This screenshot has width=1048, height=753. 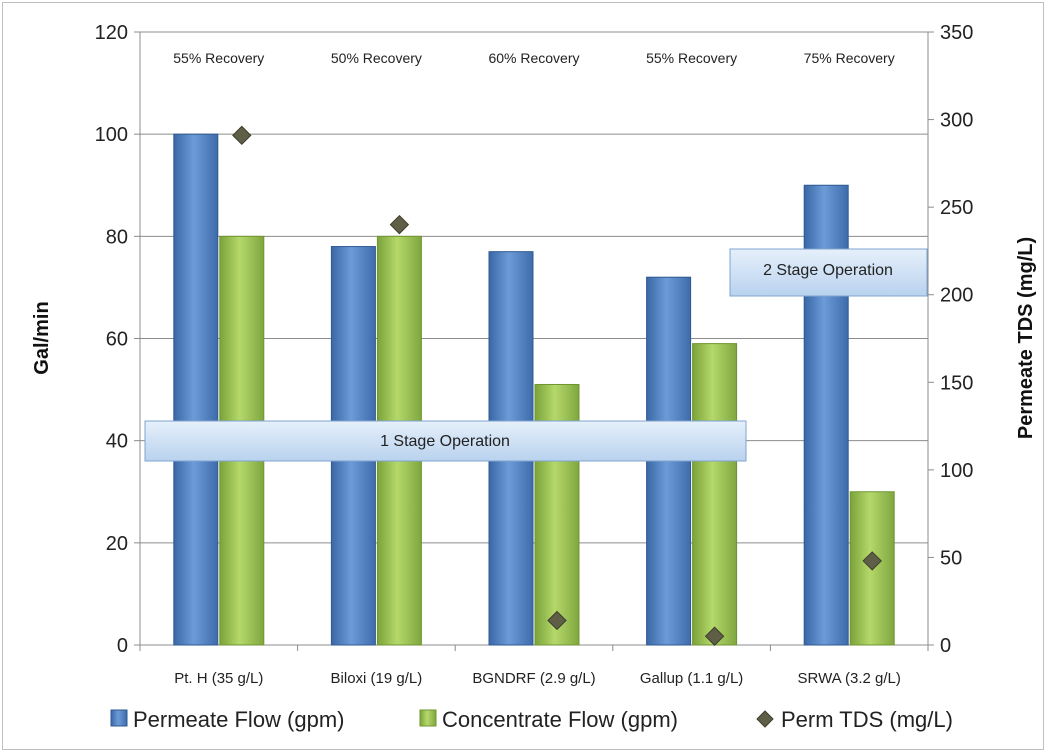 I want to click on legend-label-perm-tds: Perm TDS (mg/L), so click(x=867, y=719).